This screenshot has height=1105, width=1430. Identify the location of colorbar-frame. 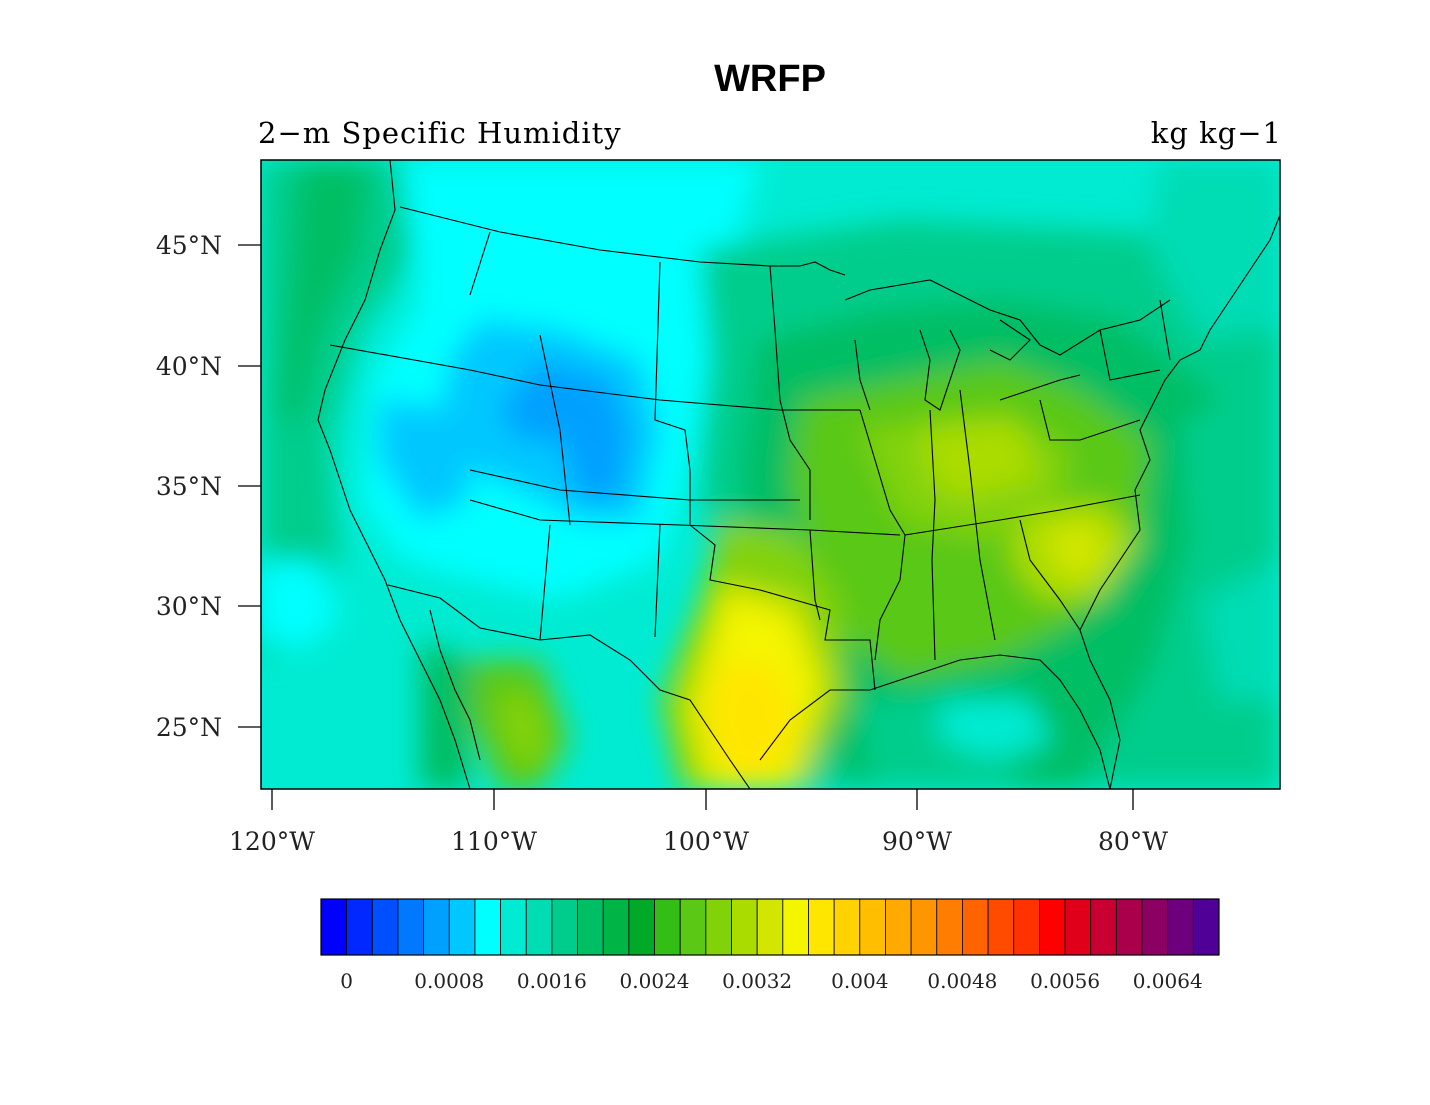
(770, 927).